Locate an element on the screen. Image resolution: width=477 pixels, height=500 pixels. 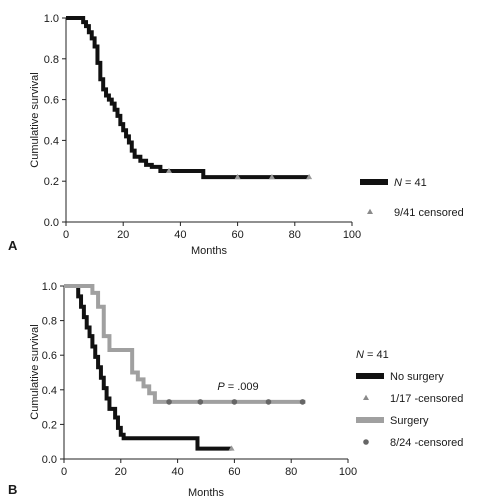
panel-b-legend-label: 8/24 -censored is located at coordinates (426, 443).